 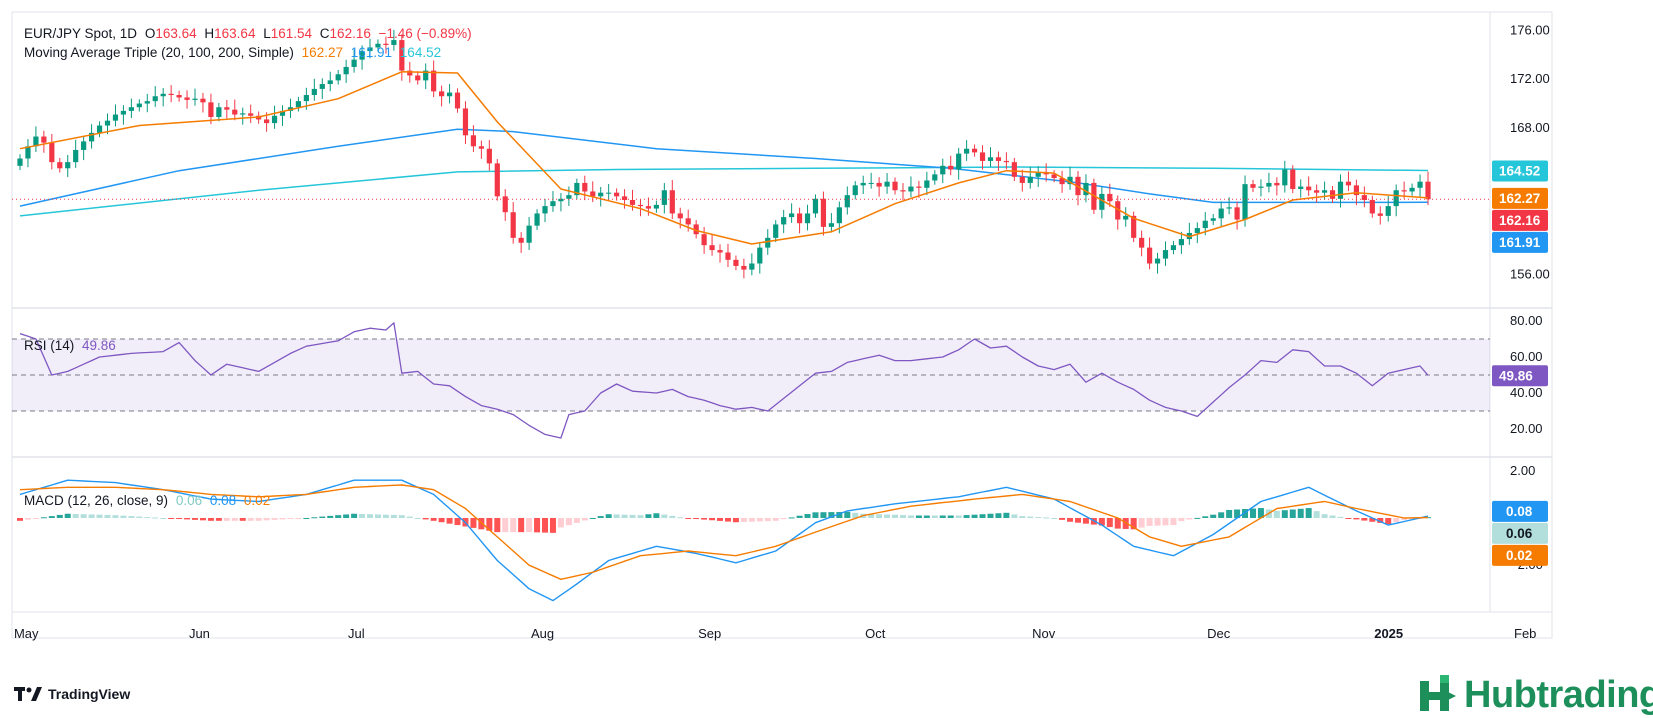 What do you see at coordinates (209, 33) in the screenshot?
I see `high-label: H` at bounding box center [209, 33].